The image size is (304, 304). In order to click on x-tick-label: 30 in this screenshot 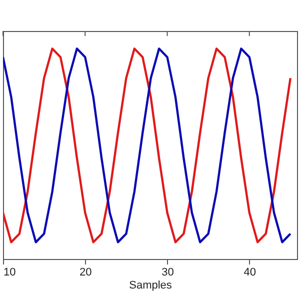, I will do `click(168, 272)`.